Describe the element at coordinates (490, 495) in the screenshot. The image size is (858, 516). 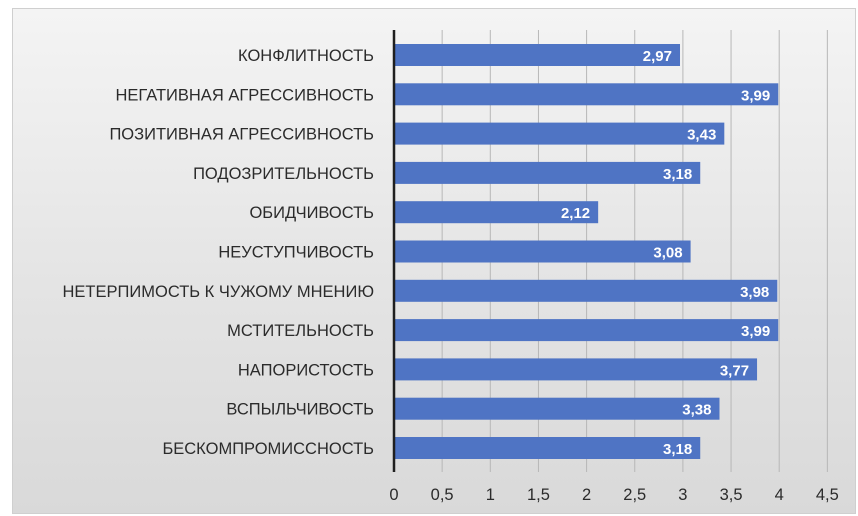
I see `x-tick-label: 1` at that location.